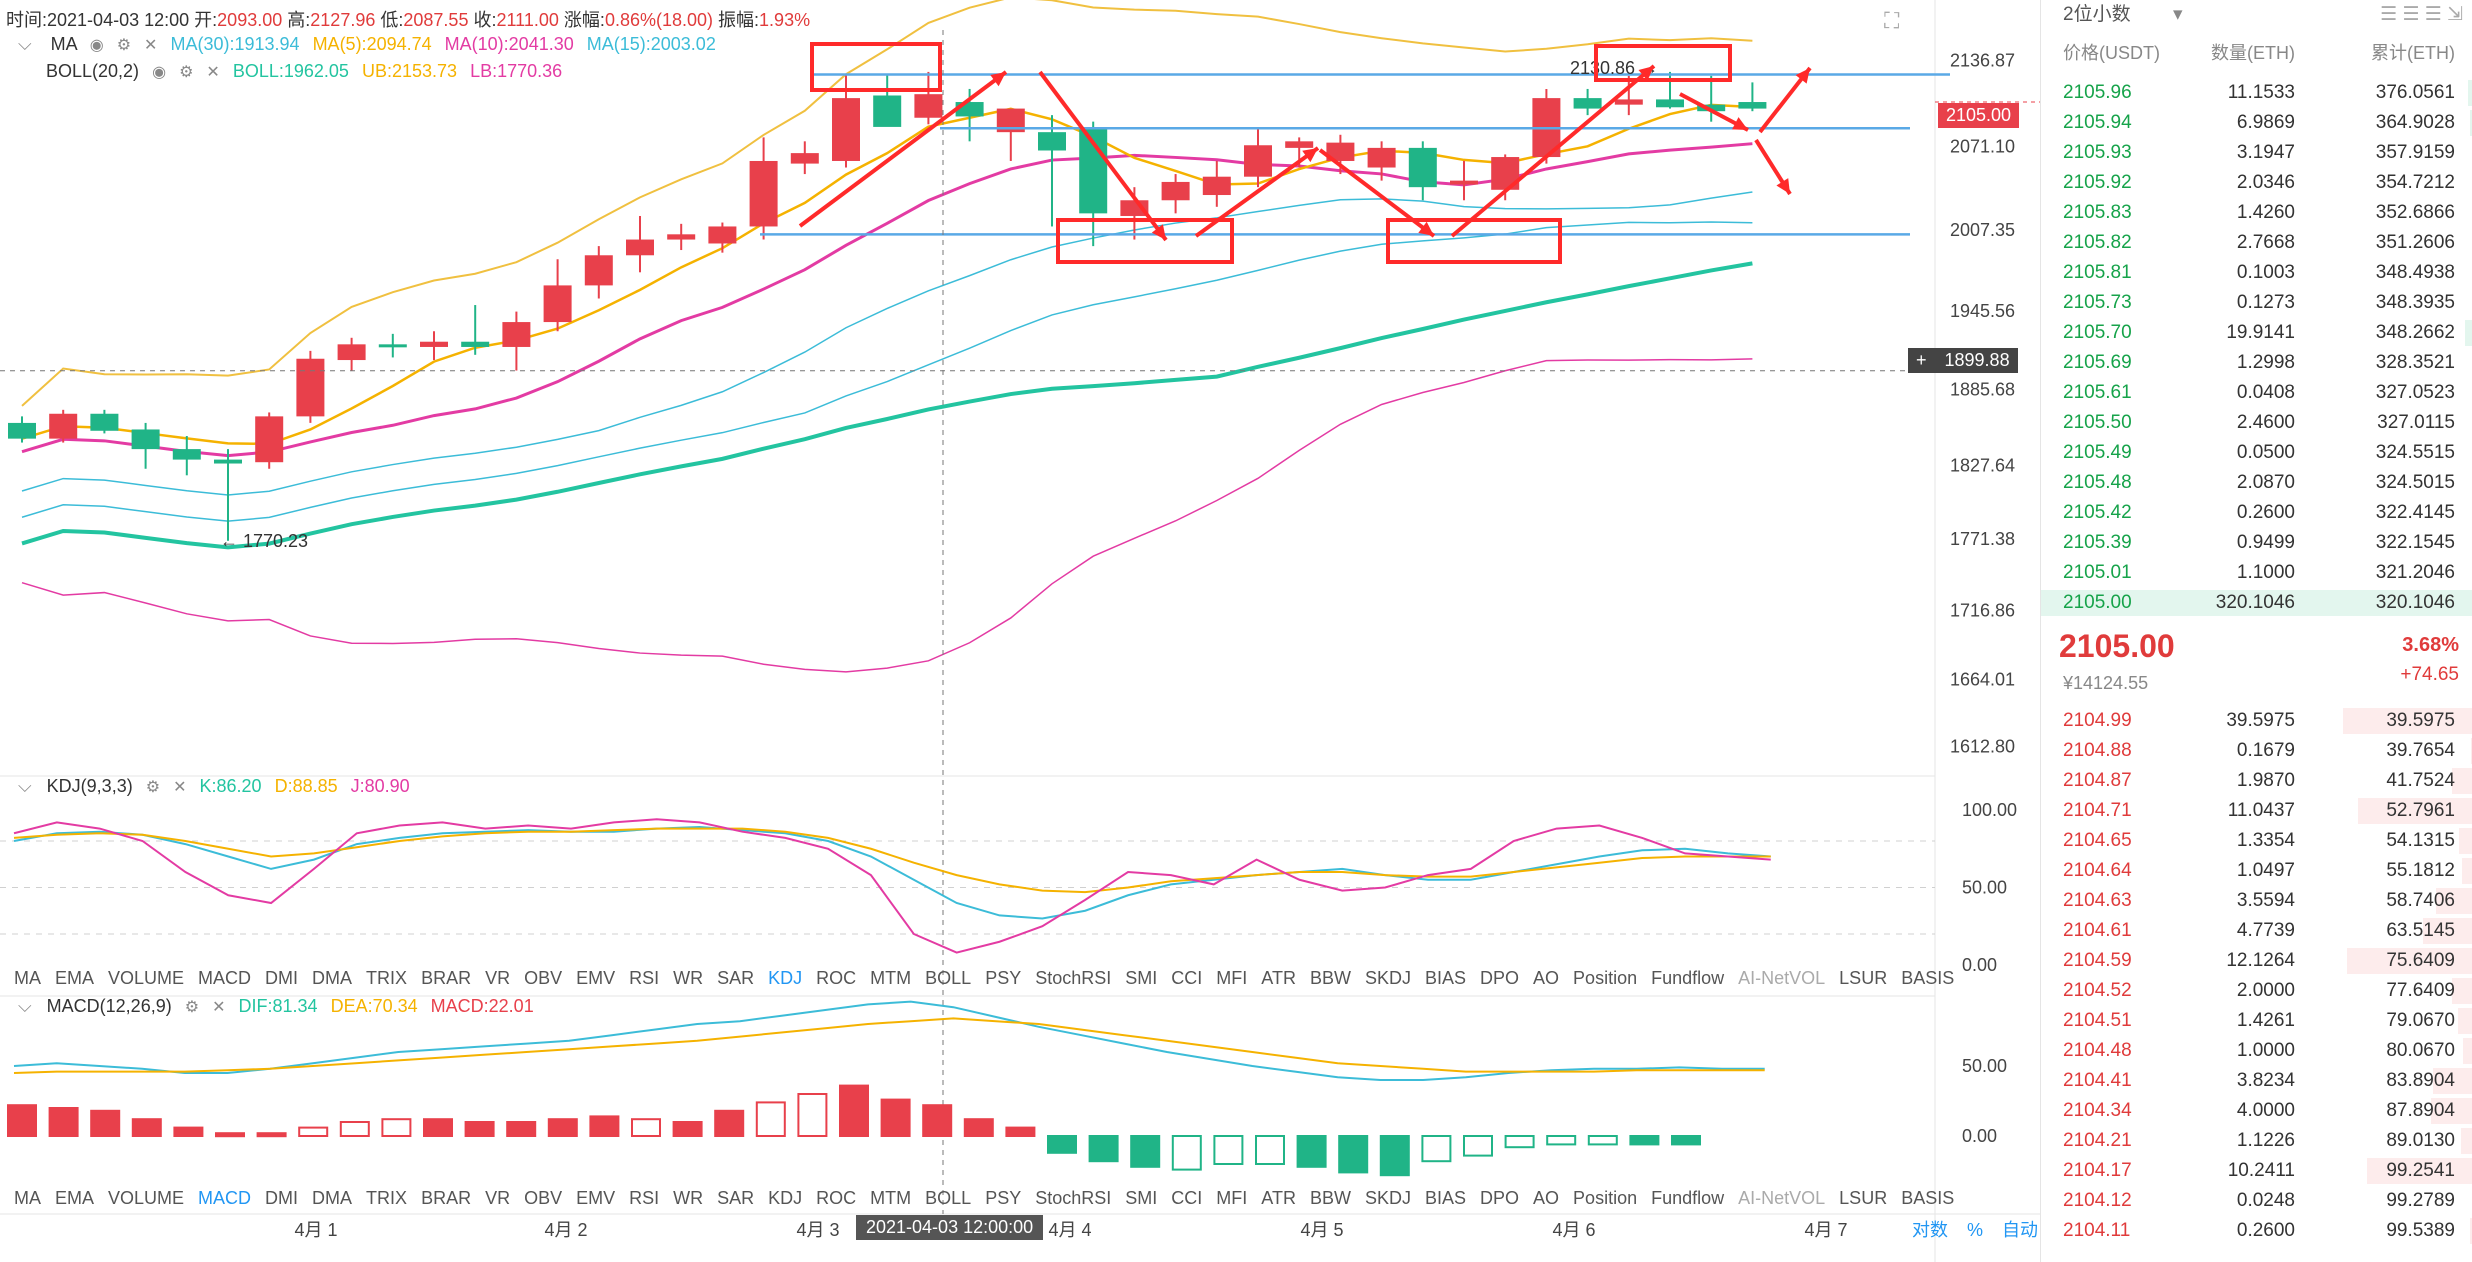 The height and width of the screenshot is (1262, 2472). What do you see at coordinates (1930, 1230) in the screenshot?
I see `log-toggle: 对数` at bounding box center [1930, 1230].